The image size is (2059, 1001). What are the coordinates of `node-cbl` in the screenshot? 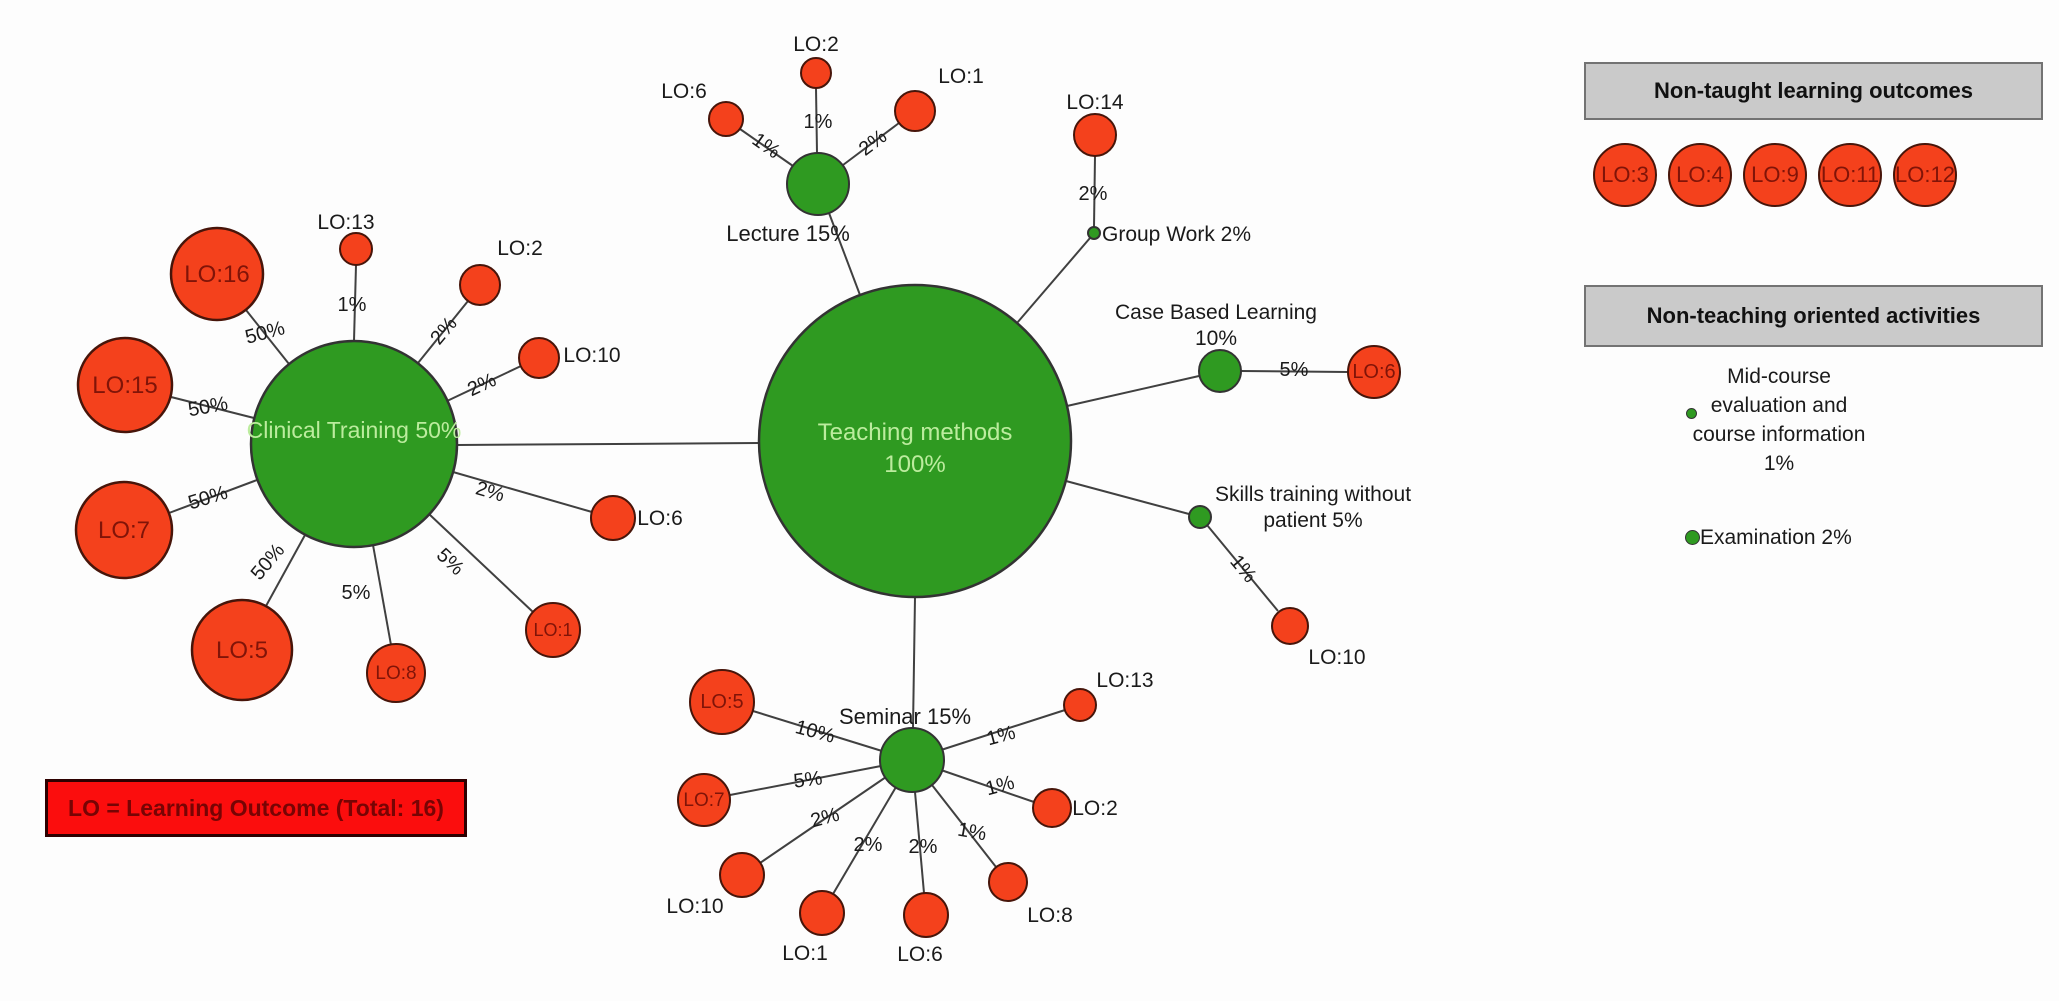 It's located at (1220, 371).